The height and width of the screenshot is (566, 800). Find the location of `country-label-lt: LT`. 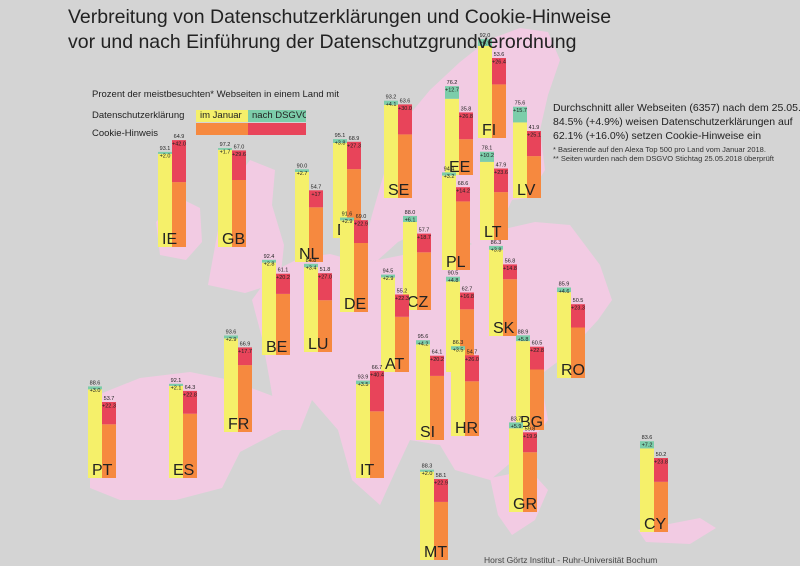

country-label-lt: LT is located at coordinates (493, 232).